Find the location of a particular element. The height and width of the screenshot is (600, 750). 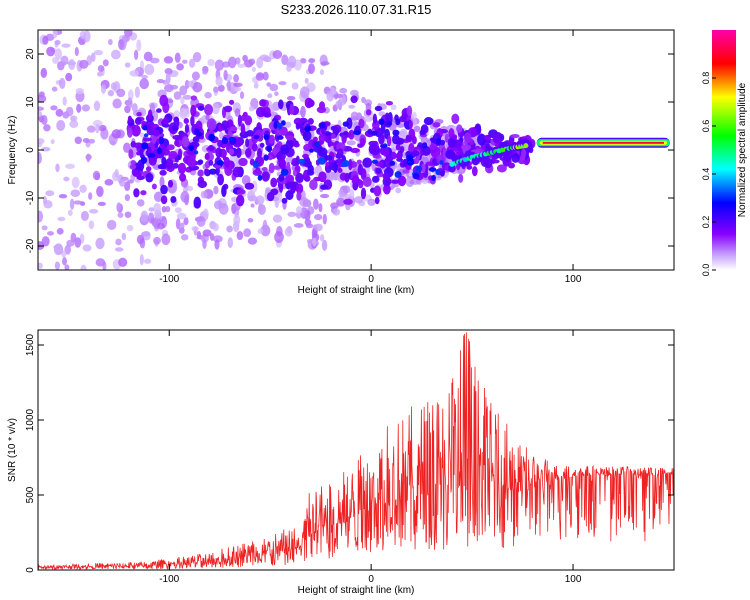

y-tick-label: 500 is located at coordinates (30, 494).